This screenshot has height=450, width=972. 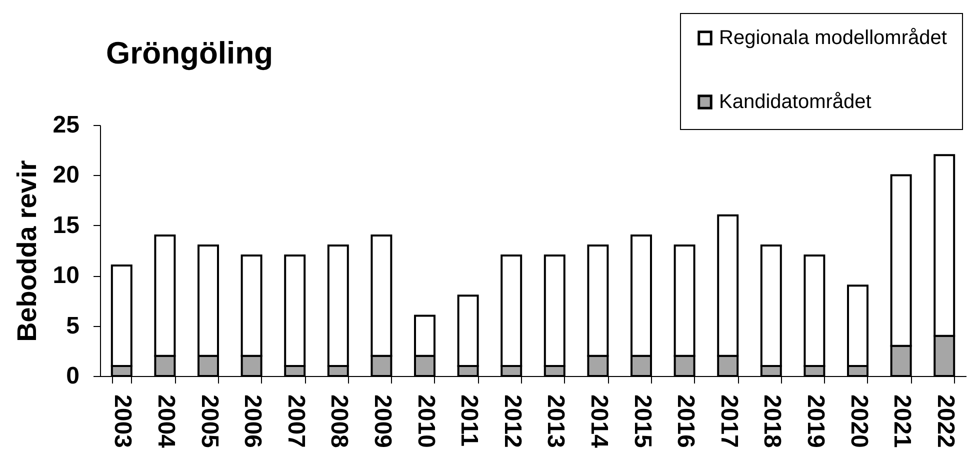 I want to click on x-tick-label: 2021, so click(x=902, y=421).